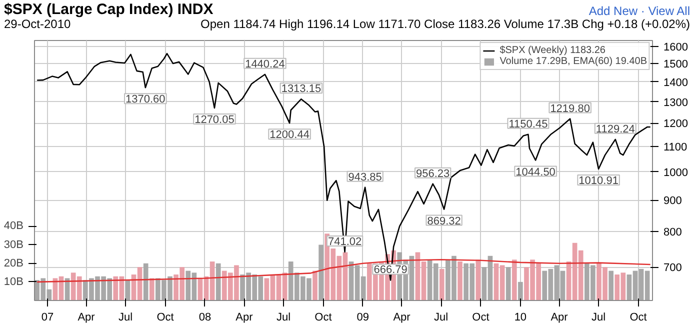 The image size is (690, 328). I want to click on y2-tick-label: 10B, so click(14, 282).